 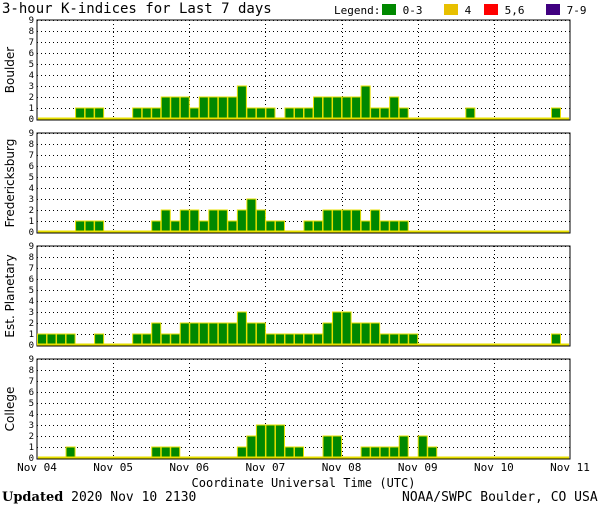 What do you see at coordinates (33, 497) in the screenshot?
I see `updated-label: Updated` at bounding box center [33, 497].